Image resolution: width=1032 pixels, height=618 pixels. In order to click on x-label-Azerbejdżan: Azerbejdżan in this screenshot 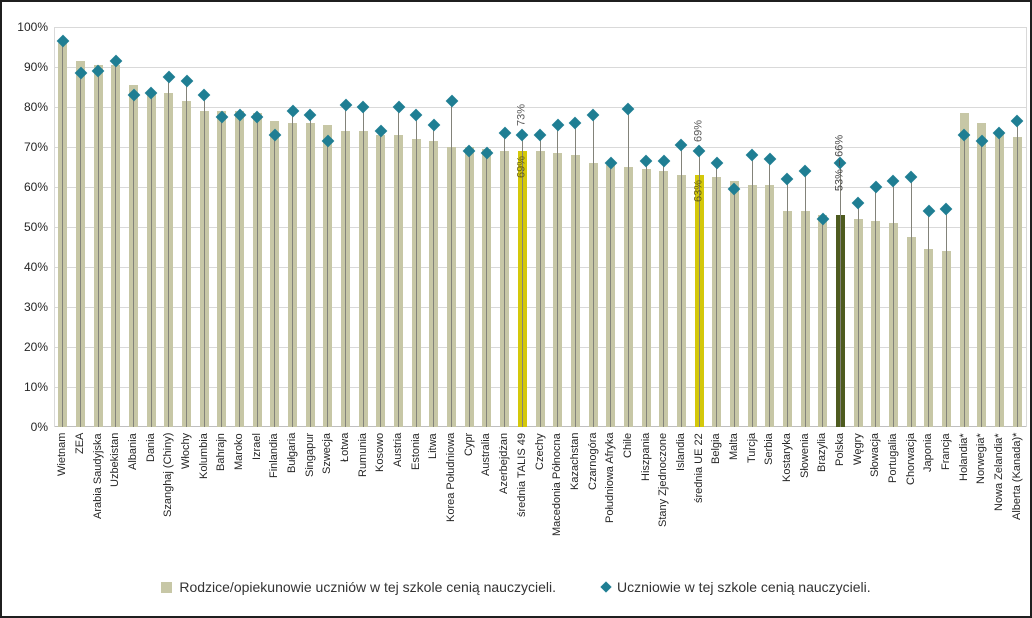, I will do `click(504, 464)`.